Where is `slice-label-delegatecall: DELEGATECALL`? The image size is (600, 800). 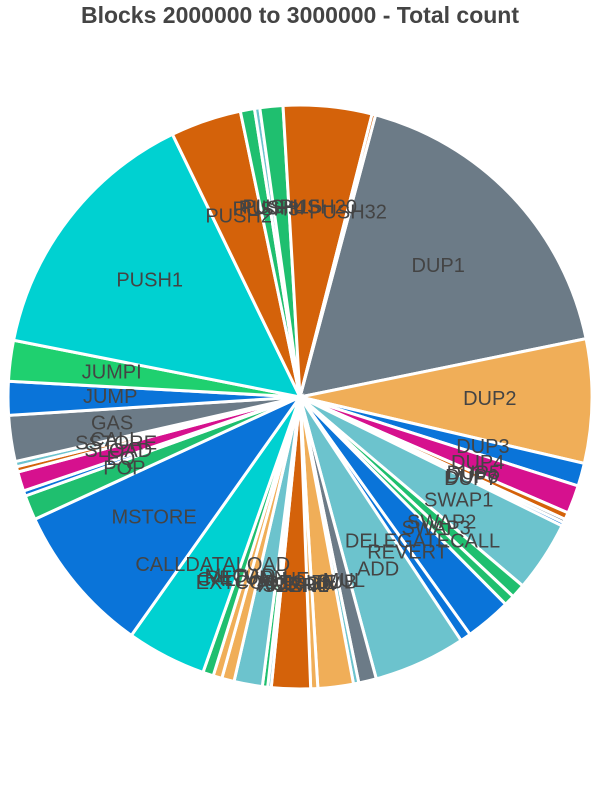 slice-label-delegatecall: DELEGATECALL is located at coordinates (422, 541).